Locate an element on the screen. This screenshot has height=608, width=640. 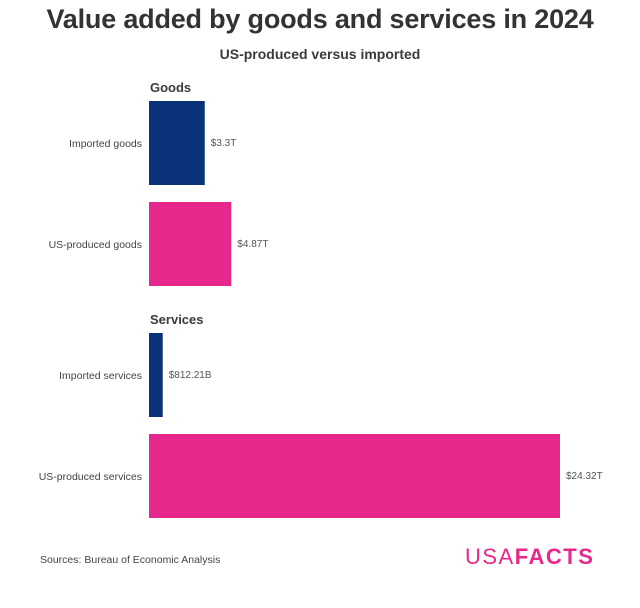
logo-usa-text: USA is located at coordinates (490, 556).